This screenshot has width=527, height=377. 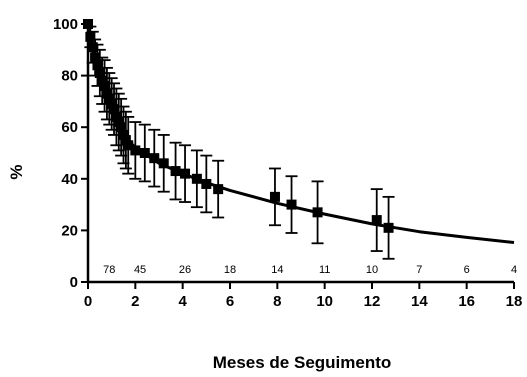 What do you see at coordinates (277, 270) in the screenshot?
I see `annotation-label: 14` at bounding box center [277, 270].